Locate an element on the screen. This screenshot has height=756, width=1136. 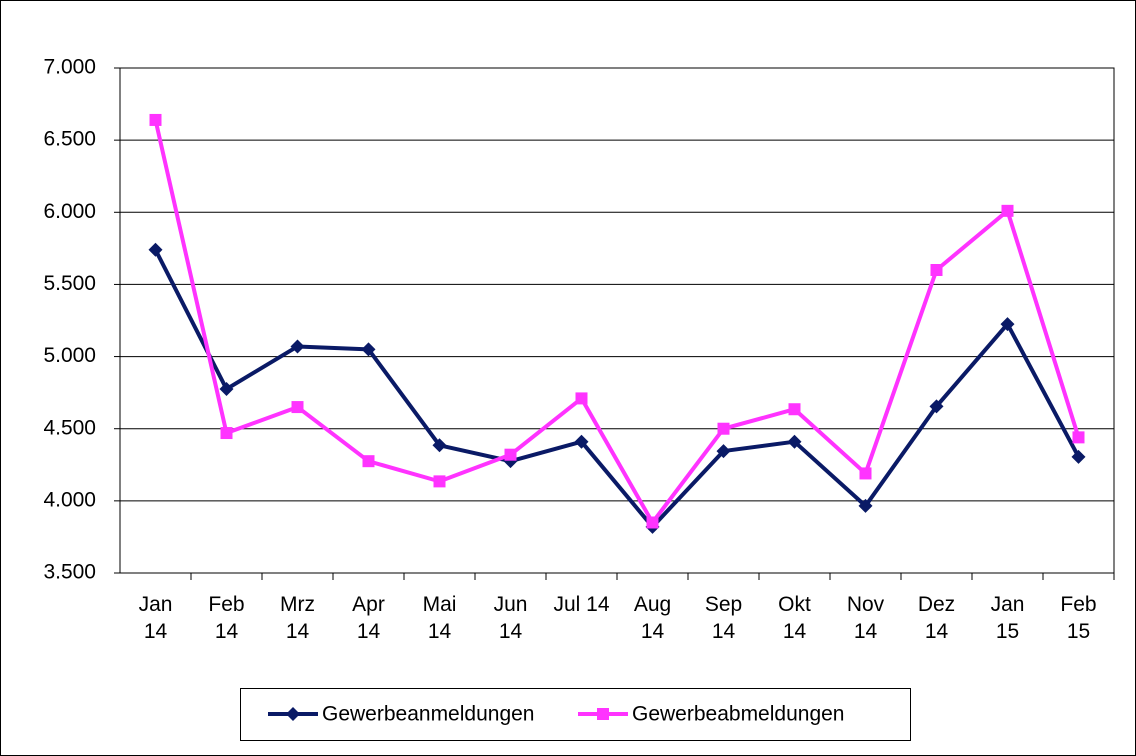
x-tick-label: Apr 14 is located at coordinates (368, 618).